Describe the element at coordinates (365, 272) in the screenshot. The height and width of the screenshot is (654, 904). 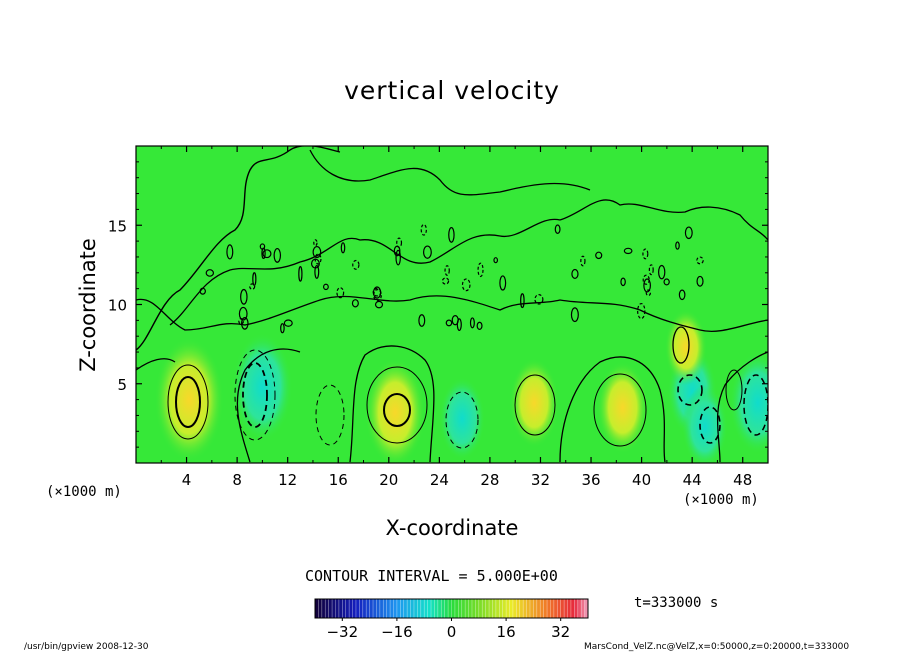
I see `contour-zero-mid` at that location.